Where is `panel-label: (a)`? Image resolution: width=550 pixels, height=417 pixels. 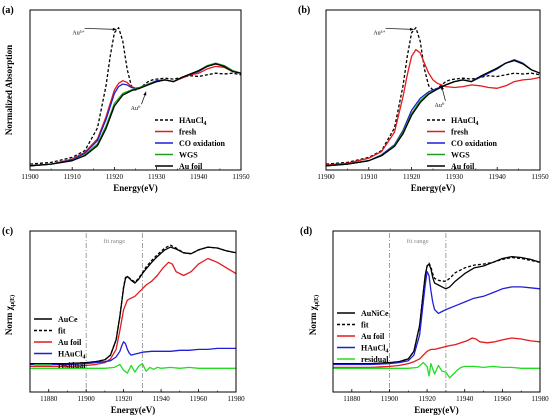 panel-label: (a) is located at coordinates (8, 10).